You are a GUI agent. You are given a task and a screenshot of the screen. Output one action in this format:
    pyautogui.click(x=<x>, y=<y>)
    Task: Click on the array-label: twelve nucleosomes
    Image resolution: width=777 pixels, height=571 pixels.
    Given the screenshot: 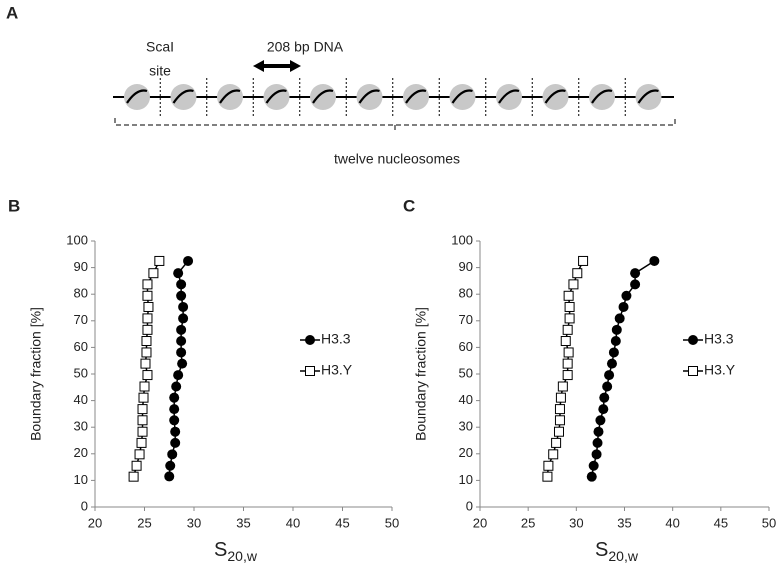 What is the action you would take?
    pyautogui.click(x=397, y=159)
    